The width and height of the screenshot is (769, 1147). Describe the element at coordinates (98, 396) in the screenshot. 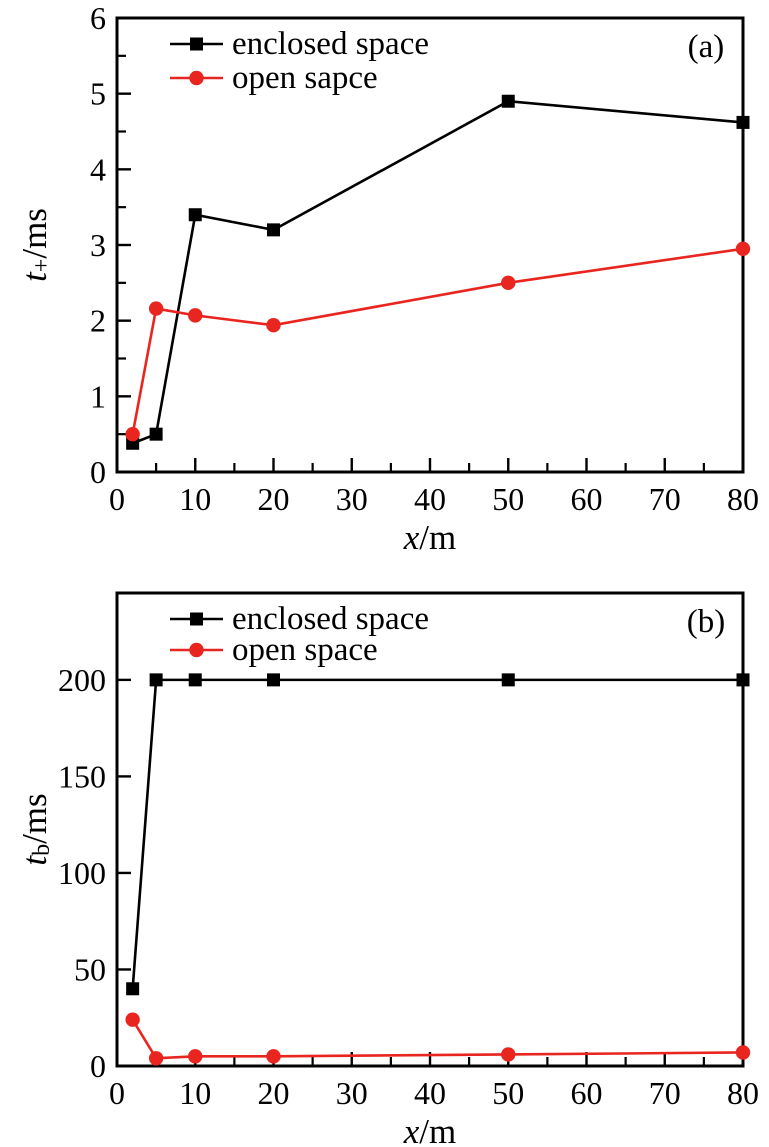

I see `y-tick-label: 1` at that location.